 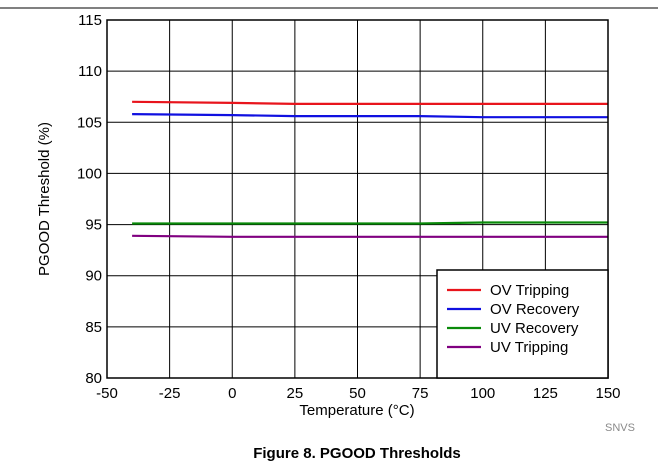 What do you see at coordinates (370, 223) in the screenshot?
I see `series-line-uv-recovery` at bounding box center [370, 223].